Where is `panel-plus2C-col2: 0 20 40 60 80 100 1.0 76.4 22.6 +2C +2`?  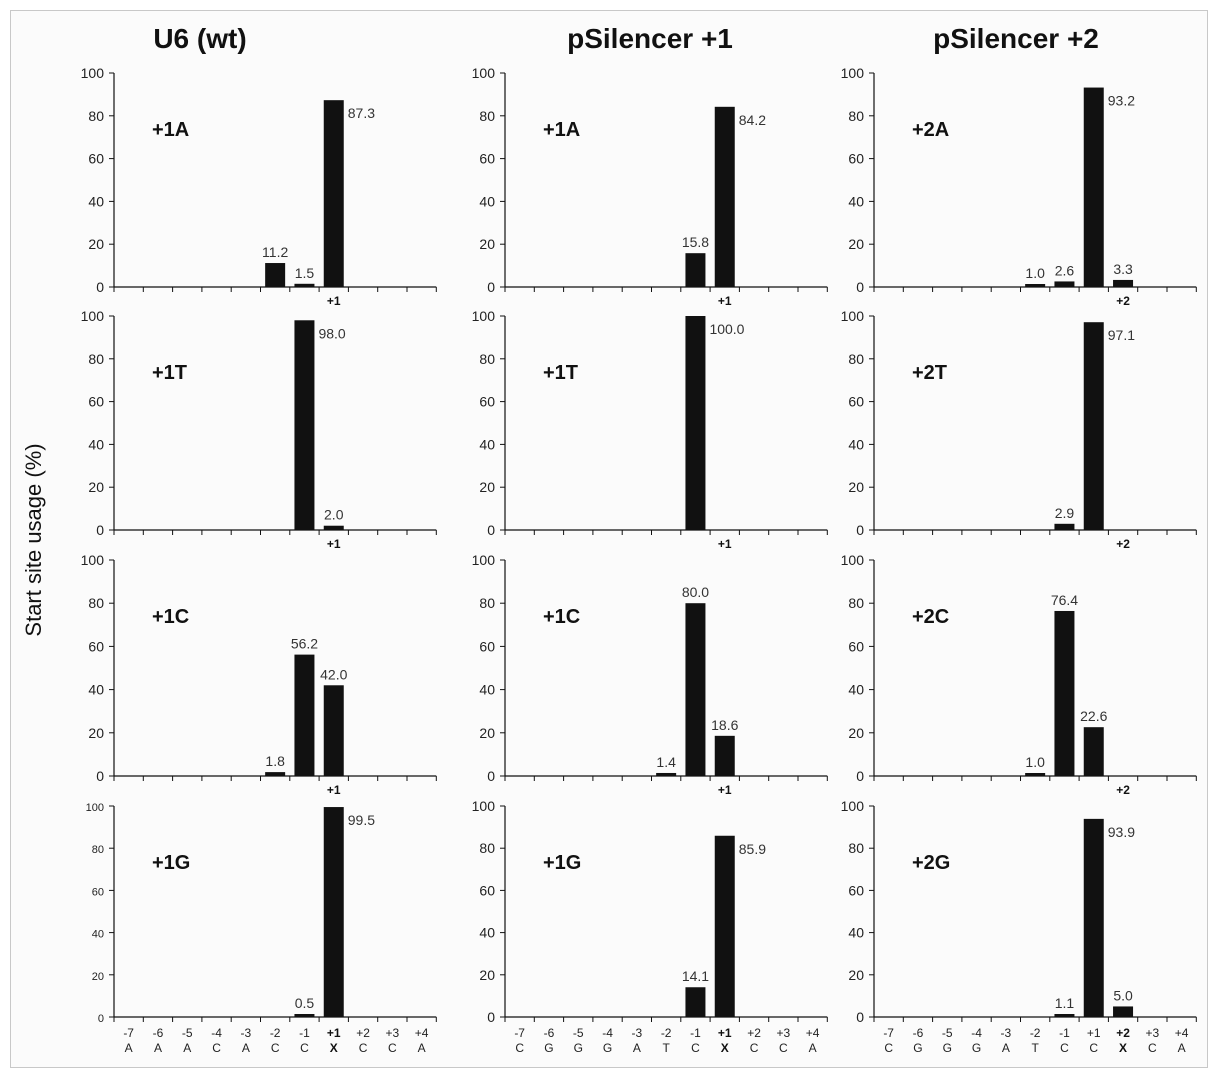 panel-plus2C-col2: 0 20 40 60 80 100 1.0 76.4 22.6 +2C +2 is located at coordinates (1019, 674).